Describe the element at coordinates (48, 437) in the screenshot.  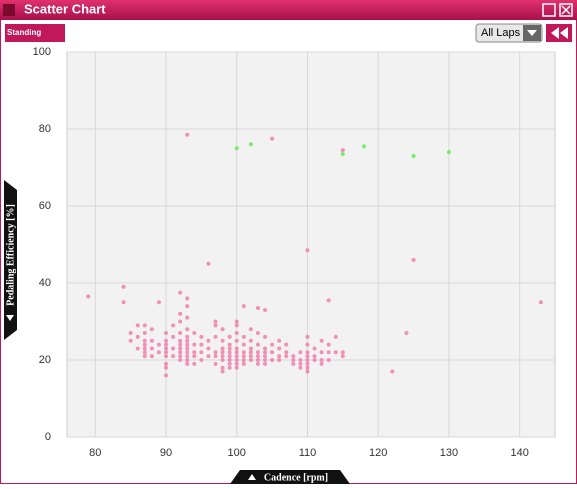
I see `y-tick-label: 0` at that location.